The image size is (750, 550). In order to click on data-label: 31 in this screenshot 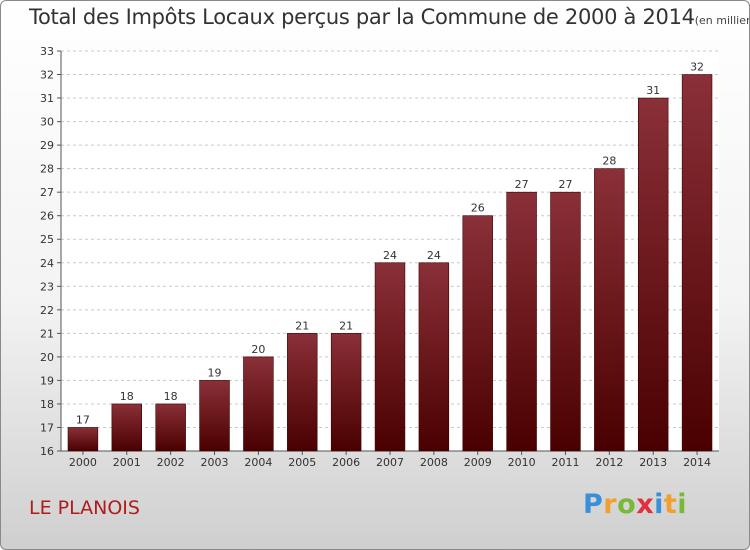, I will do `click(653, 90)`.